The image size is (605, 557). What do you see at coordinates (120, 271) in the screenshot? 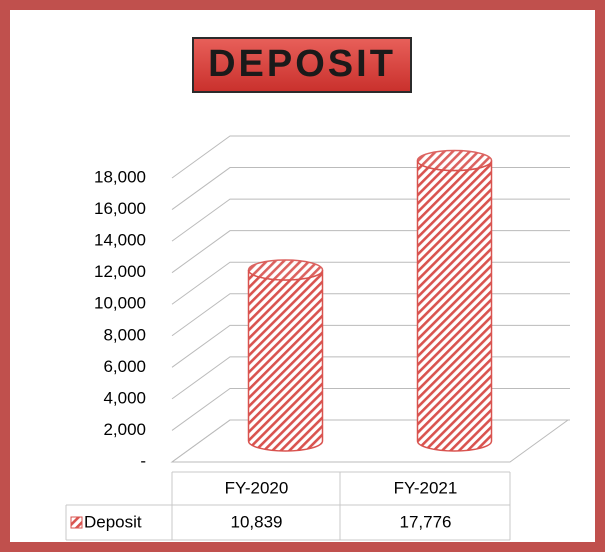
I see `y-tick-label: 12,000` at bounding box center [120, 271].